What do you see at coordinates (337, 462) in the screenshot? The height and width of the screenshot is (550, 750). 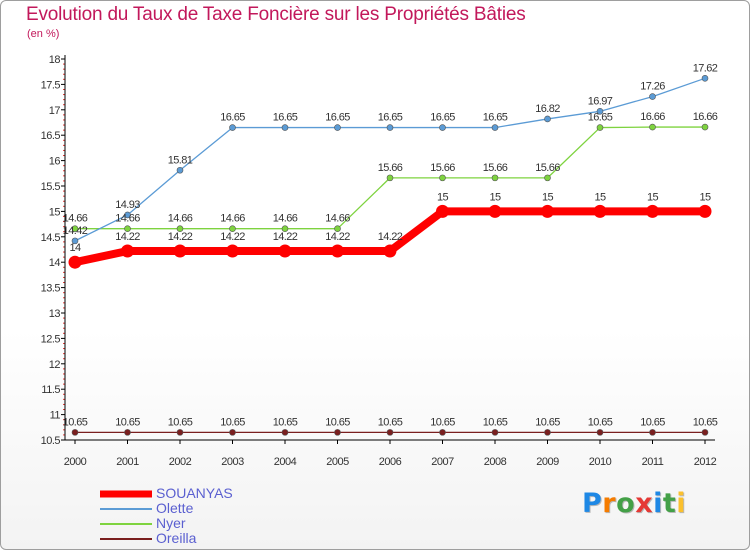 I see `x-tick-label: 2005` at bounding box center [337, 462].